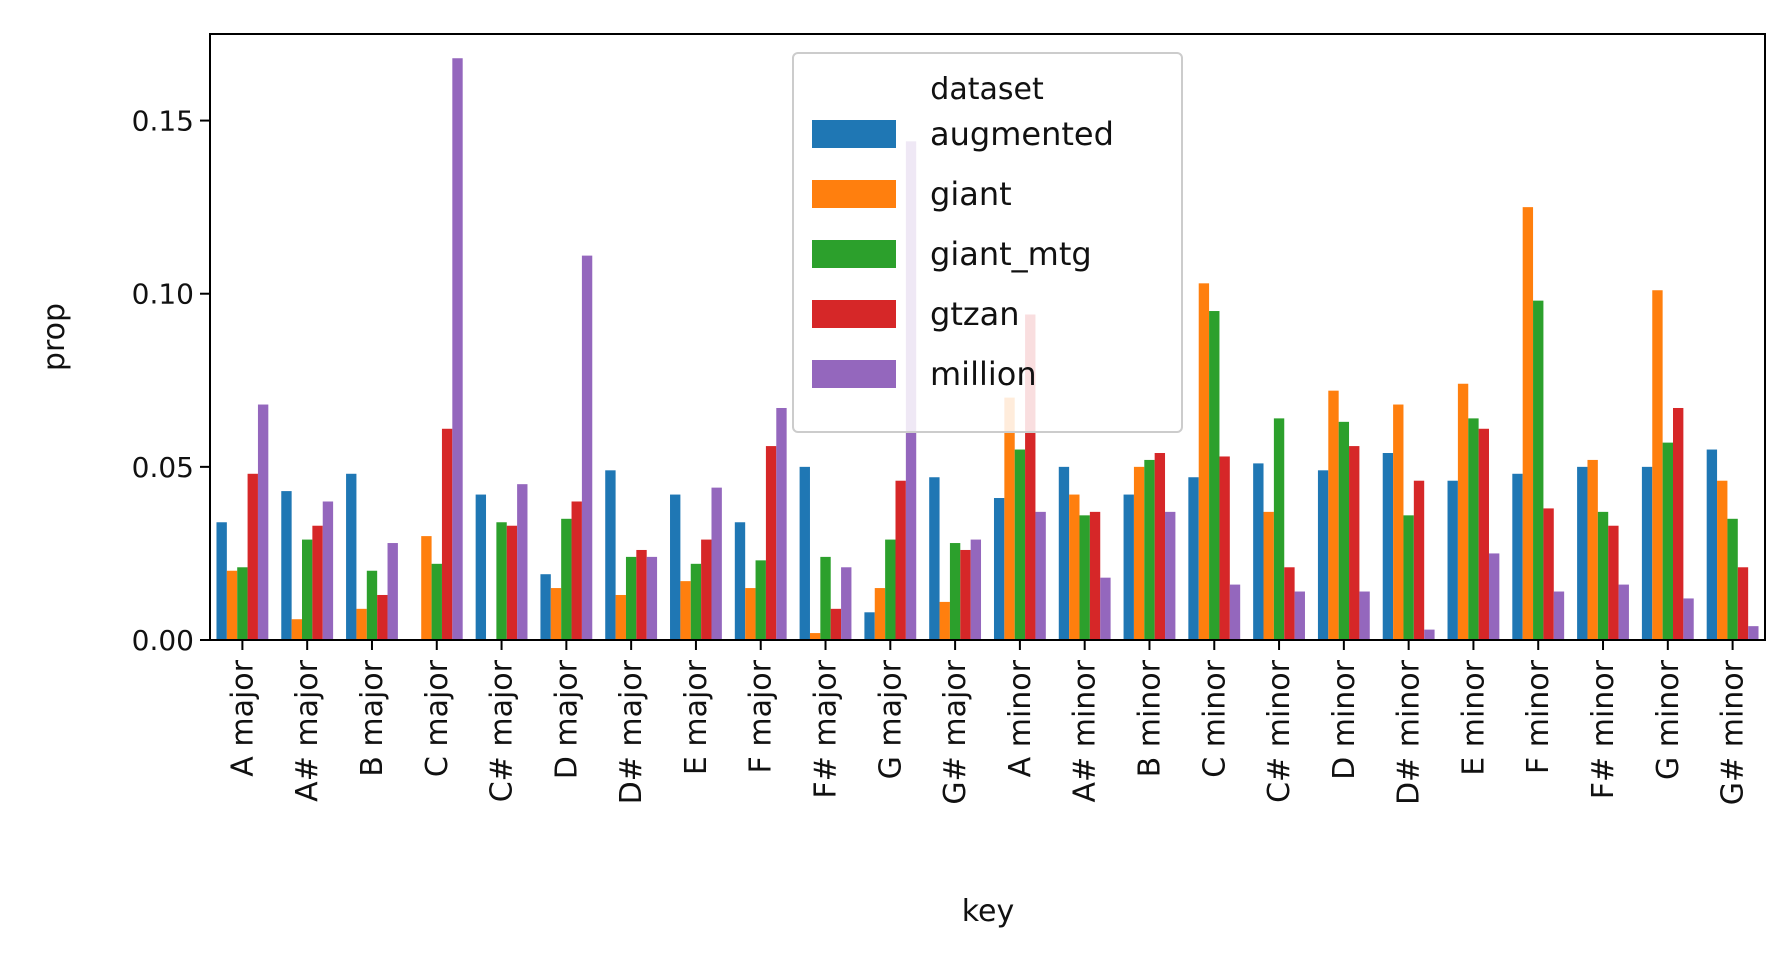 The image size is (1792, 954). I want to click on x-tick-label: D major, so click(566, 719).